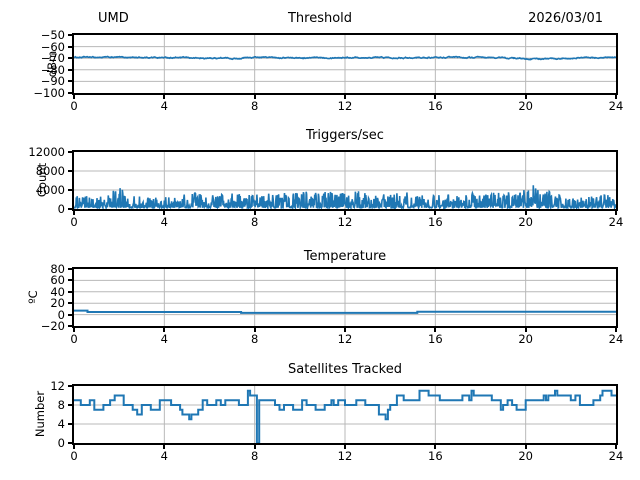 This screenshot has width=640, height=480. I want to click on y-tick-label: −100, so click(49, 93).